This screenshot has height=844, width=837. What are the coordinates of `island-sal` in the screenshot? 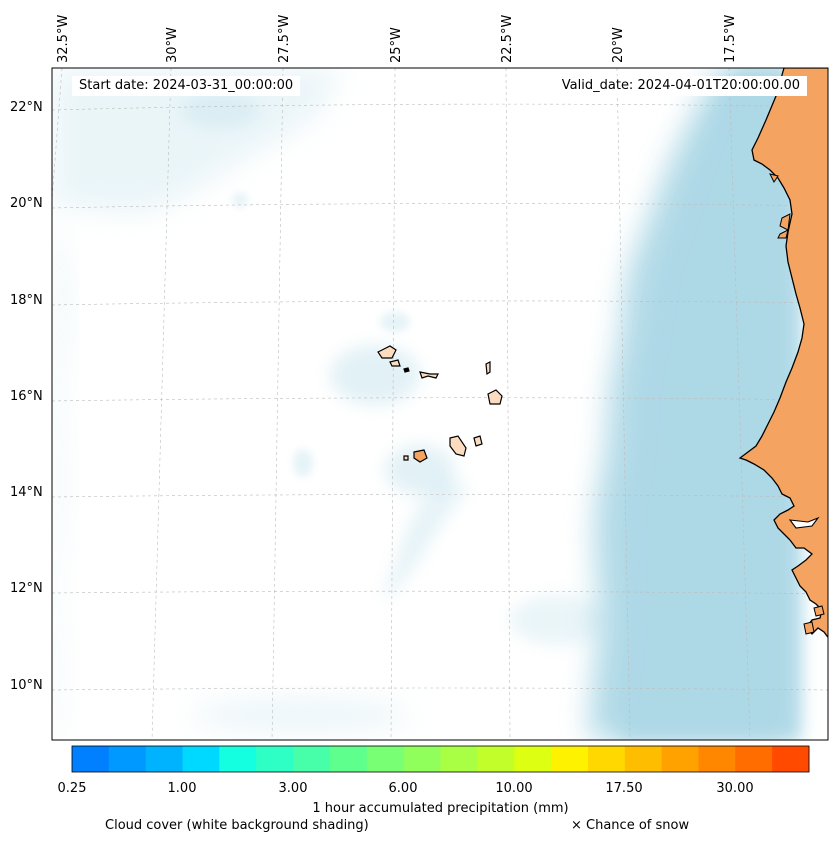 It's located at (488, 368).